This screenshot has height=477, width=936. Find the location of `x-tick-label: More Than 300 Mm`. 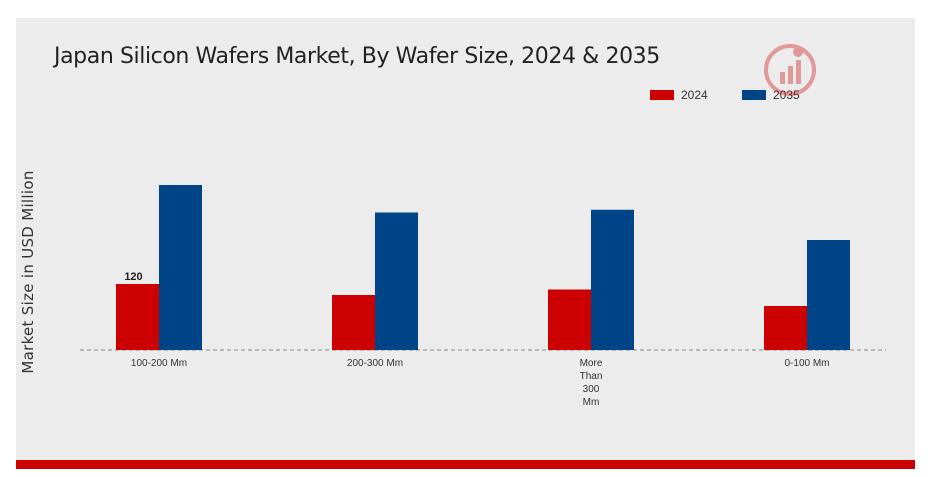

x-tick-label: More Than 300 Mm is located at coordinates (591, 383).